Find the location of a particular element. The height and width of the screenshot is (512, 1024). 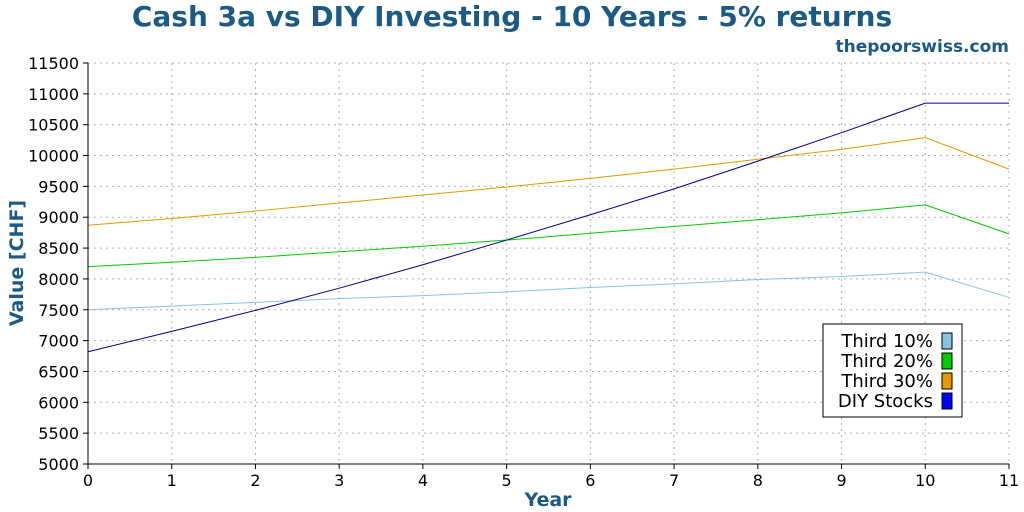

y-tick-label: 9000 is located at coordinates (58, 217).